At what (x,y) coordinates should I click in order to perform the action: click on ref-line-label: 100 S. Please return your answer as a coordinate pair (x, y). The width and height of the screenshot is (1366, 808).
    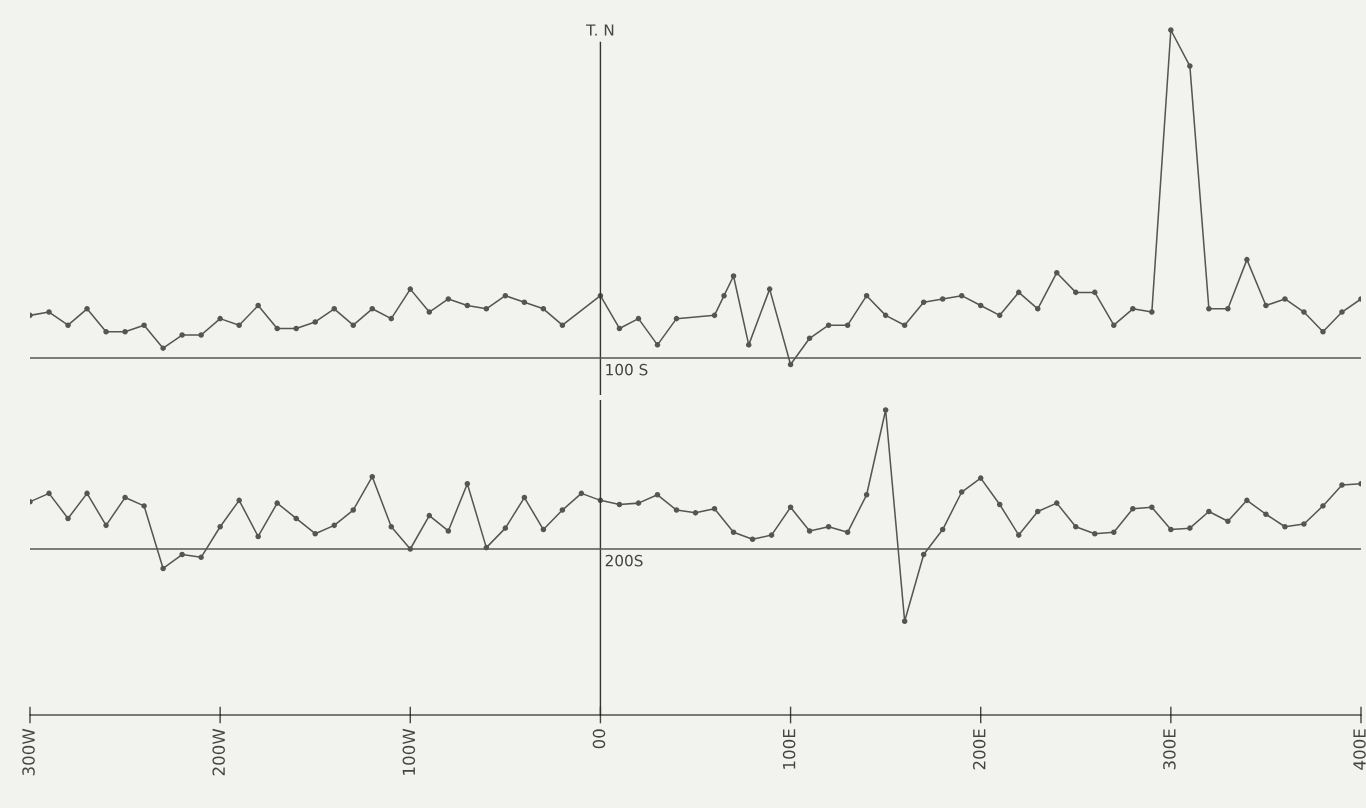
    Looking at the image, I should click on (627, 369).